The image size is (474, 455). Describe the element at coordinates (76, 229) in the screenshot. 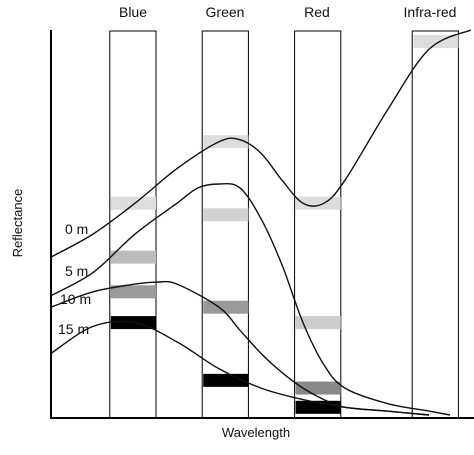

I see `series-label-0m: 0 m` at that location.